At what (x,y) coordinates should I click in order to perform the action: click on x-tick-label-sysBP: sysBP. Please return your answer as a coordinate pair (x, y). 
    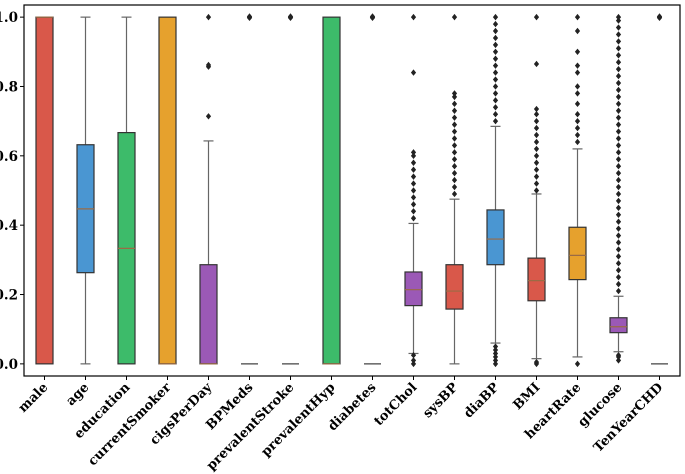
    Looking at the image, I should click on (440, 400).